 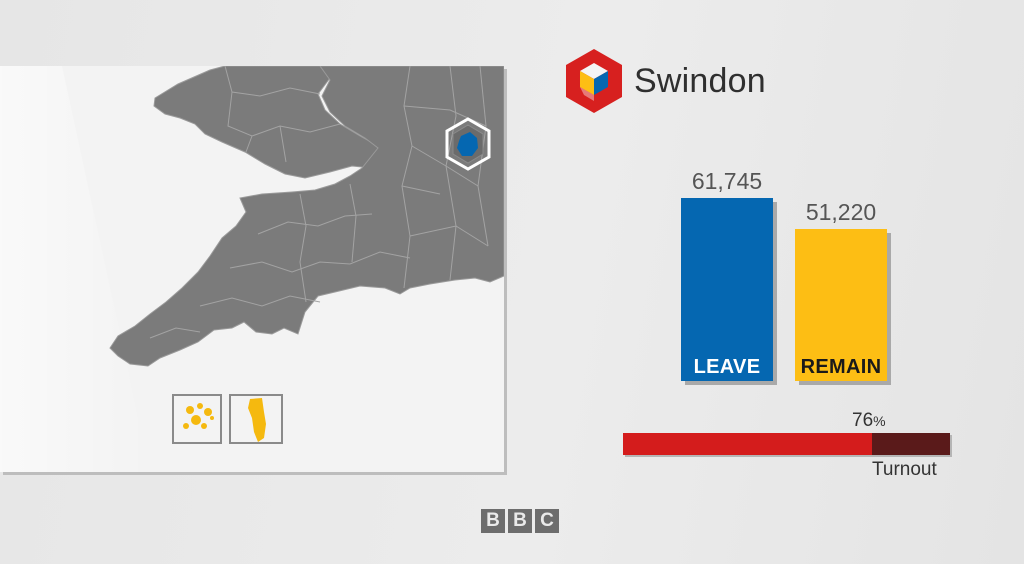 I want to click on scilly-inset, so click(x=197, y=419).